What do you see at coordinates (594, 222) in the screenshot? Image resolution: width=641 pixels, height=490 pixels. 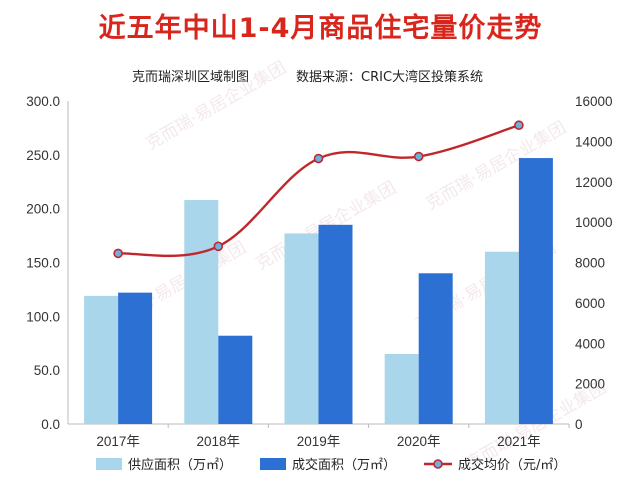 I see `y-right-tick-label: 10000` at bounding box center [594, 222].